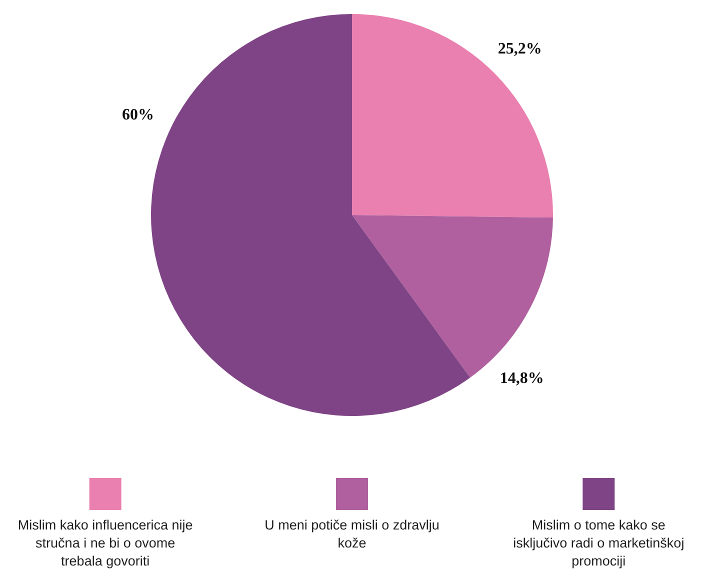  I want to click on data-label: 14,8%, so click(522, 379).